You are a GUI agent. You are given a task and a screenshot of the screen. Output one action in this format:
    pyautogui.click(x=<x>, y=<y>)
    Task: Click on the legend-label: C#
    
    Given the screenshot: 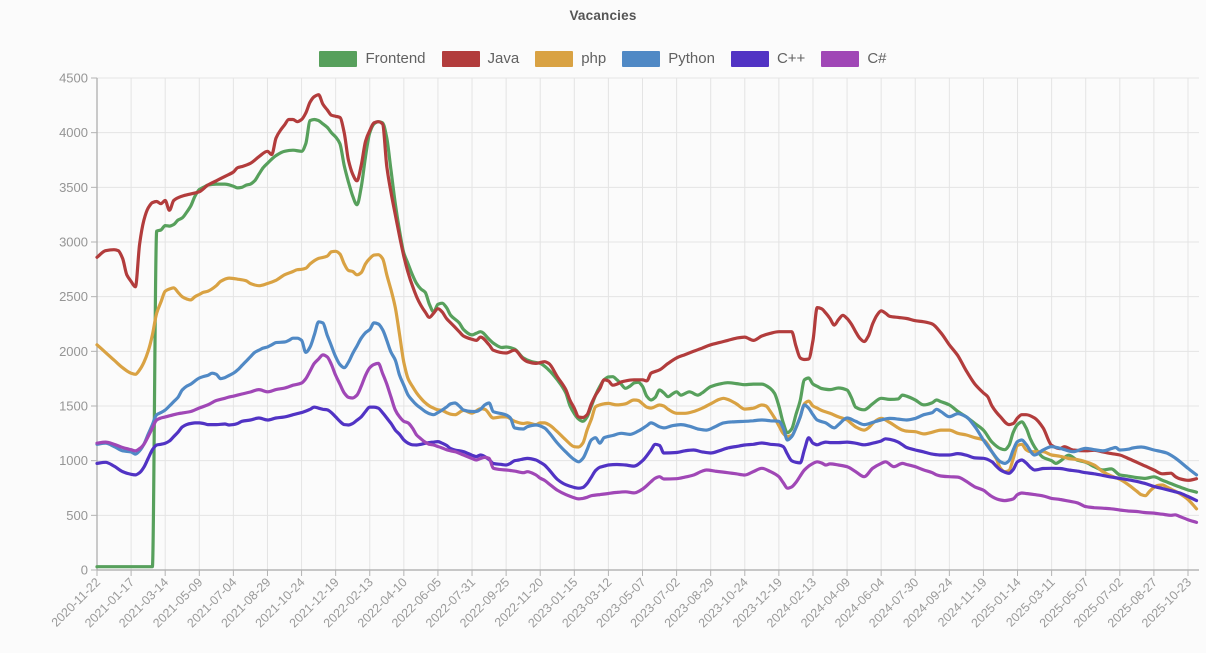 What is the action you would take?
    pyautogui.click(x=877, y=58)
    